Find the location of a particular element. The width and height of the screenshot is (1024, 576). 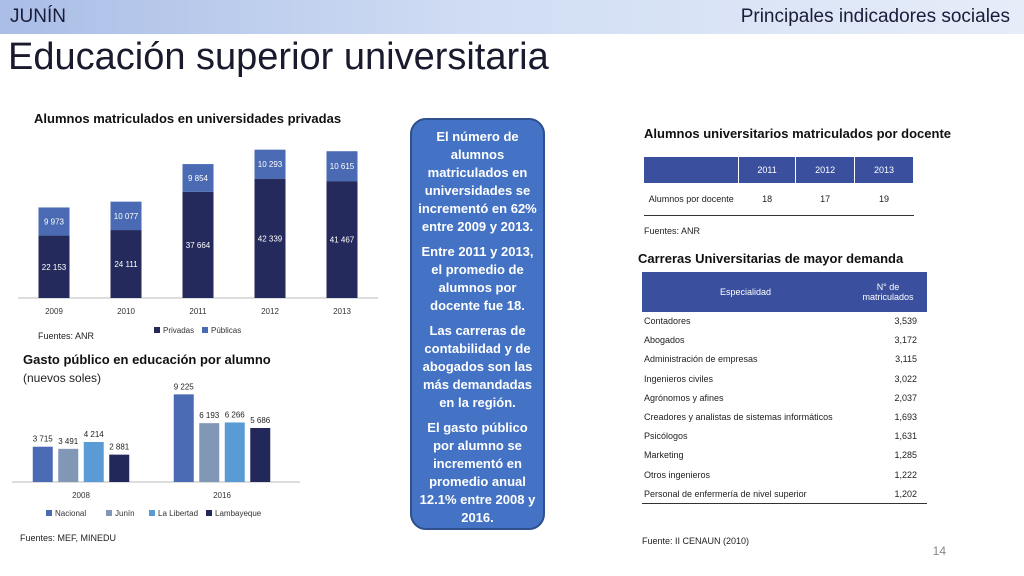

legend-swatch-privadas is located at coordinates (157, 330).